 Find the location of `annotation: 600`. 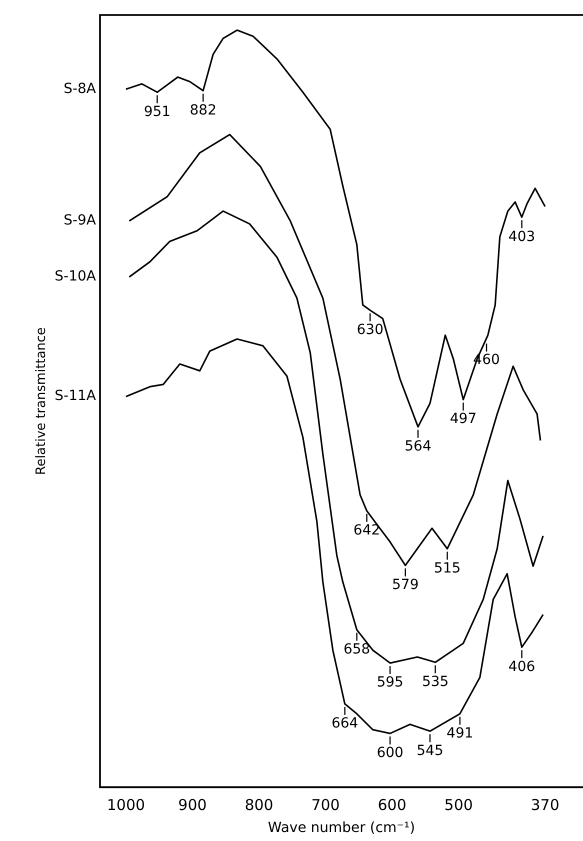

annotation: 600 is located at coordinates (390, 753).